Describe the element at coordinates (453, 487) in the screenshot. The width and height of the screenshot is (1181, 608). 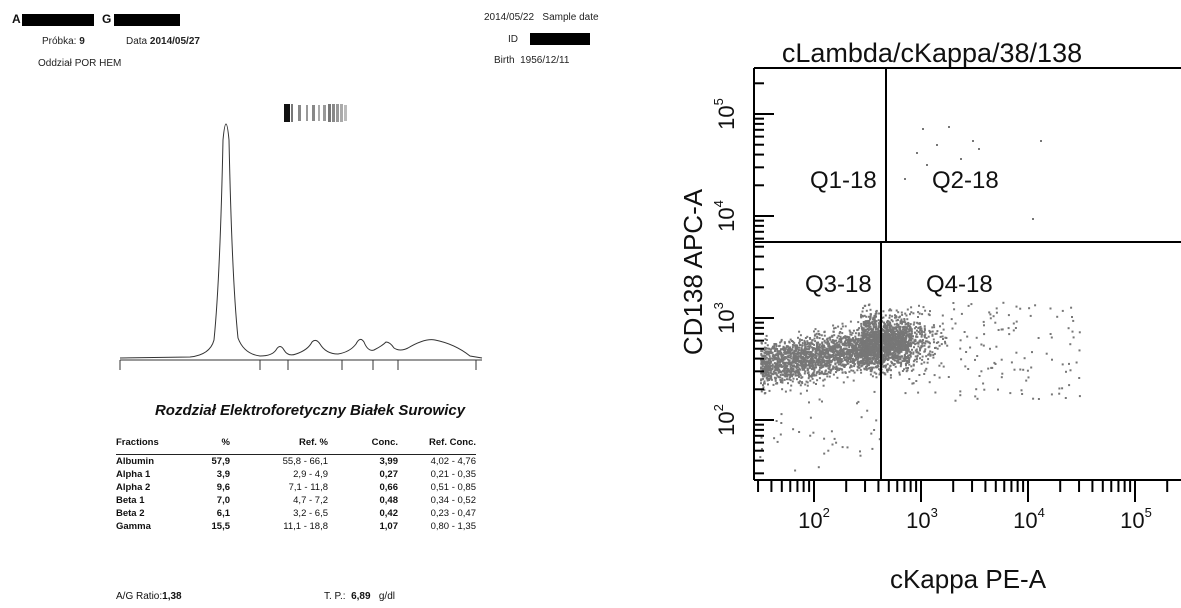
I see `cell-ref-conc: 0,51 - 0,85` at that location.